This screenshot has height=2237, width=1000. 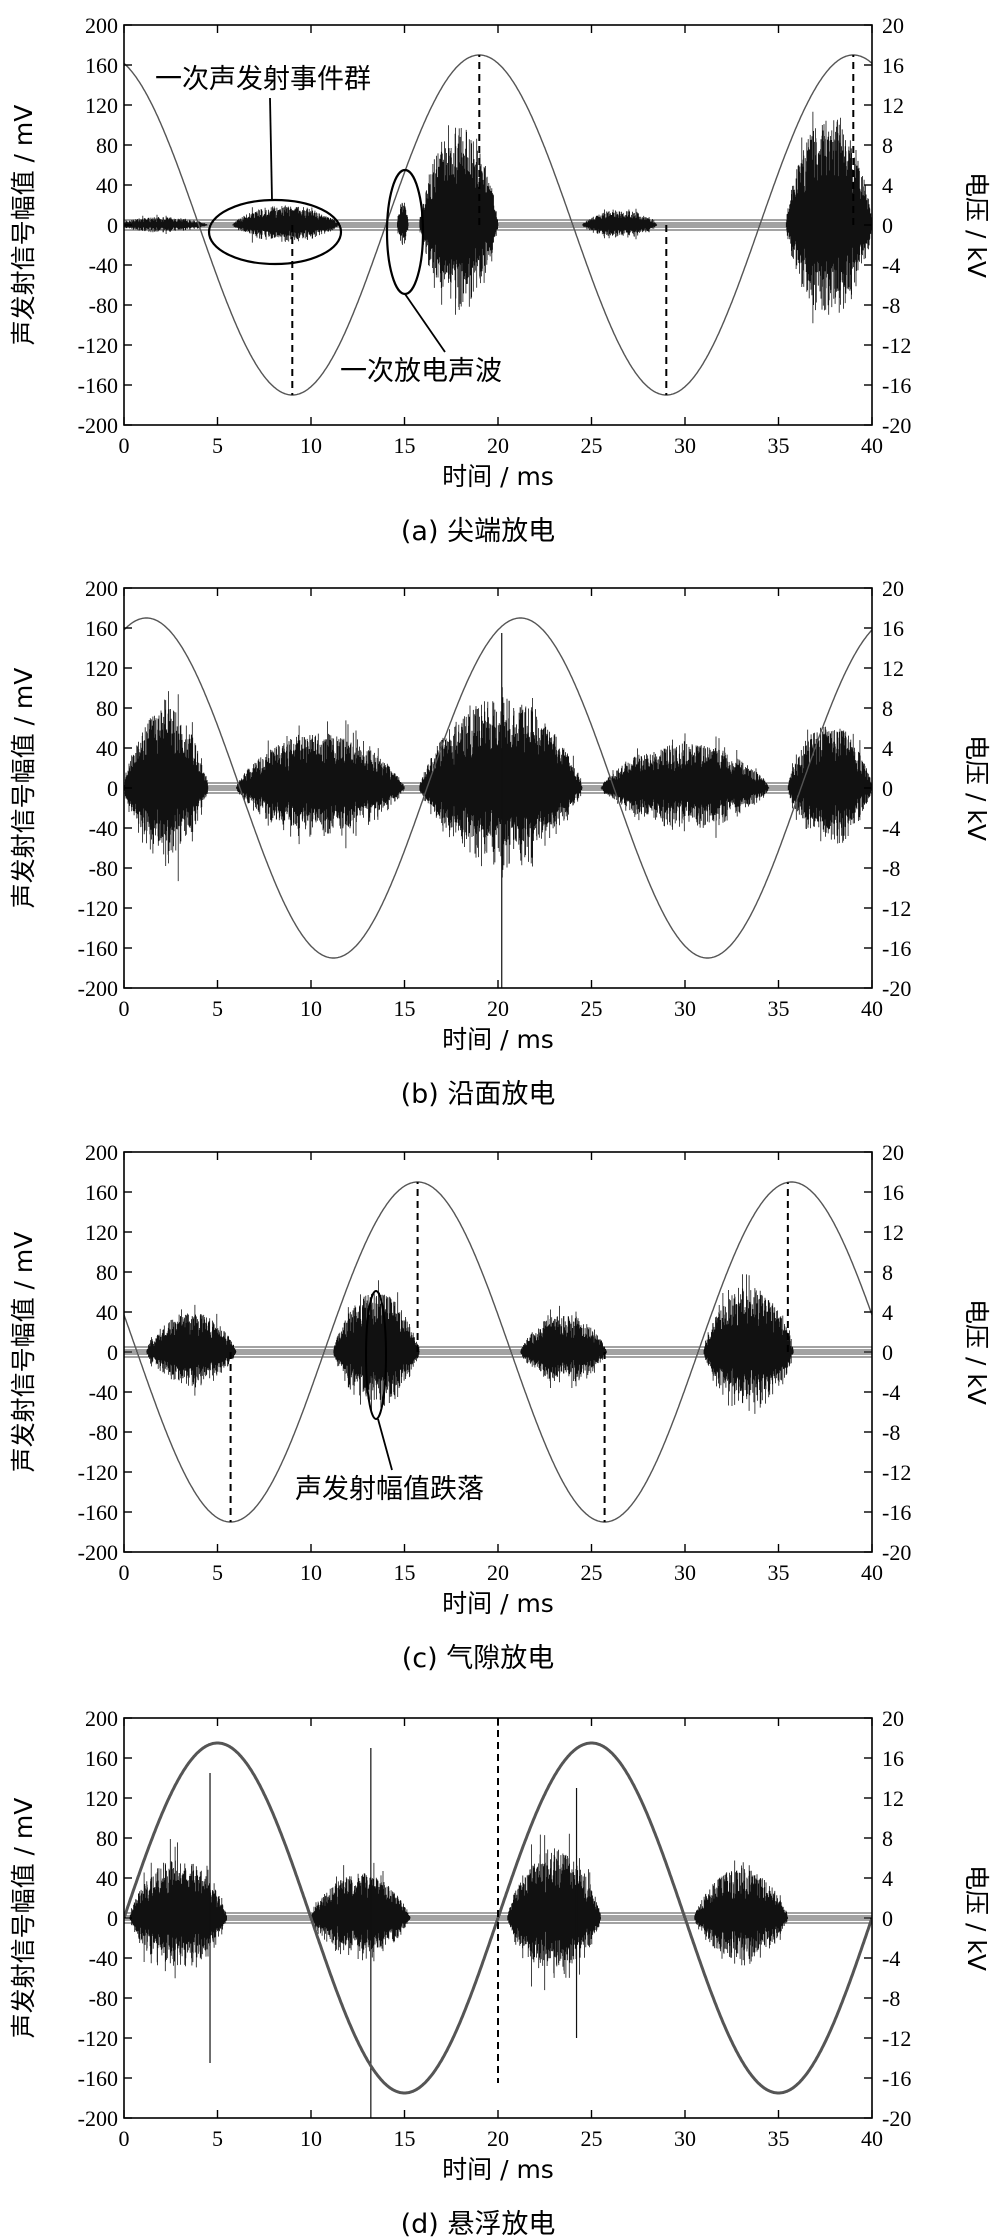 I want to click on y-tick-label: -80, so click(x=103, y=868).